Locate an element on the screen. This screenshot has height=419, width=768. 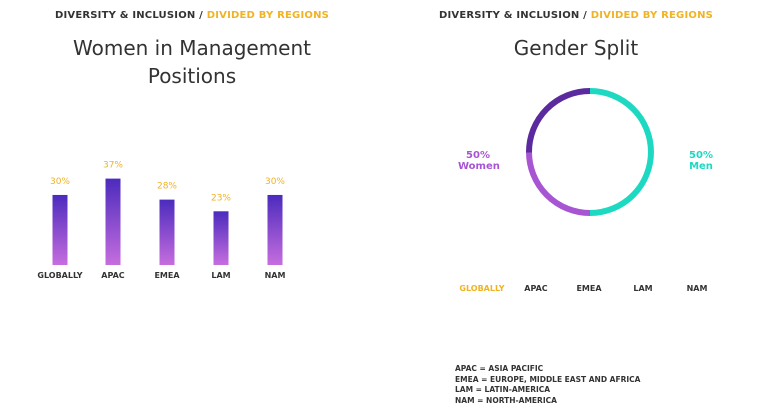
donut-slice-women-upper is located at coordinates (558, 120).